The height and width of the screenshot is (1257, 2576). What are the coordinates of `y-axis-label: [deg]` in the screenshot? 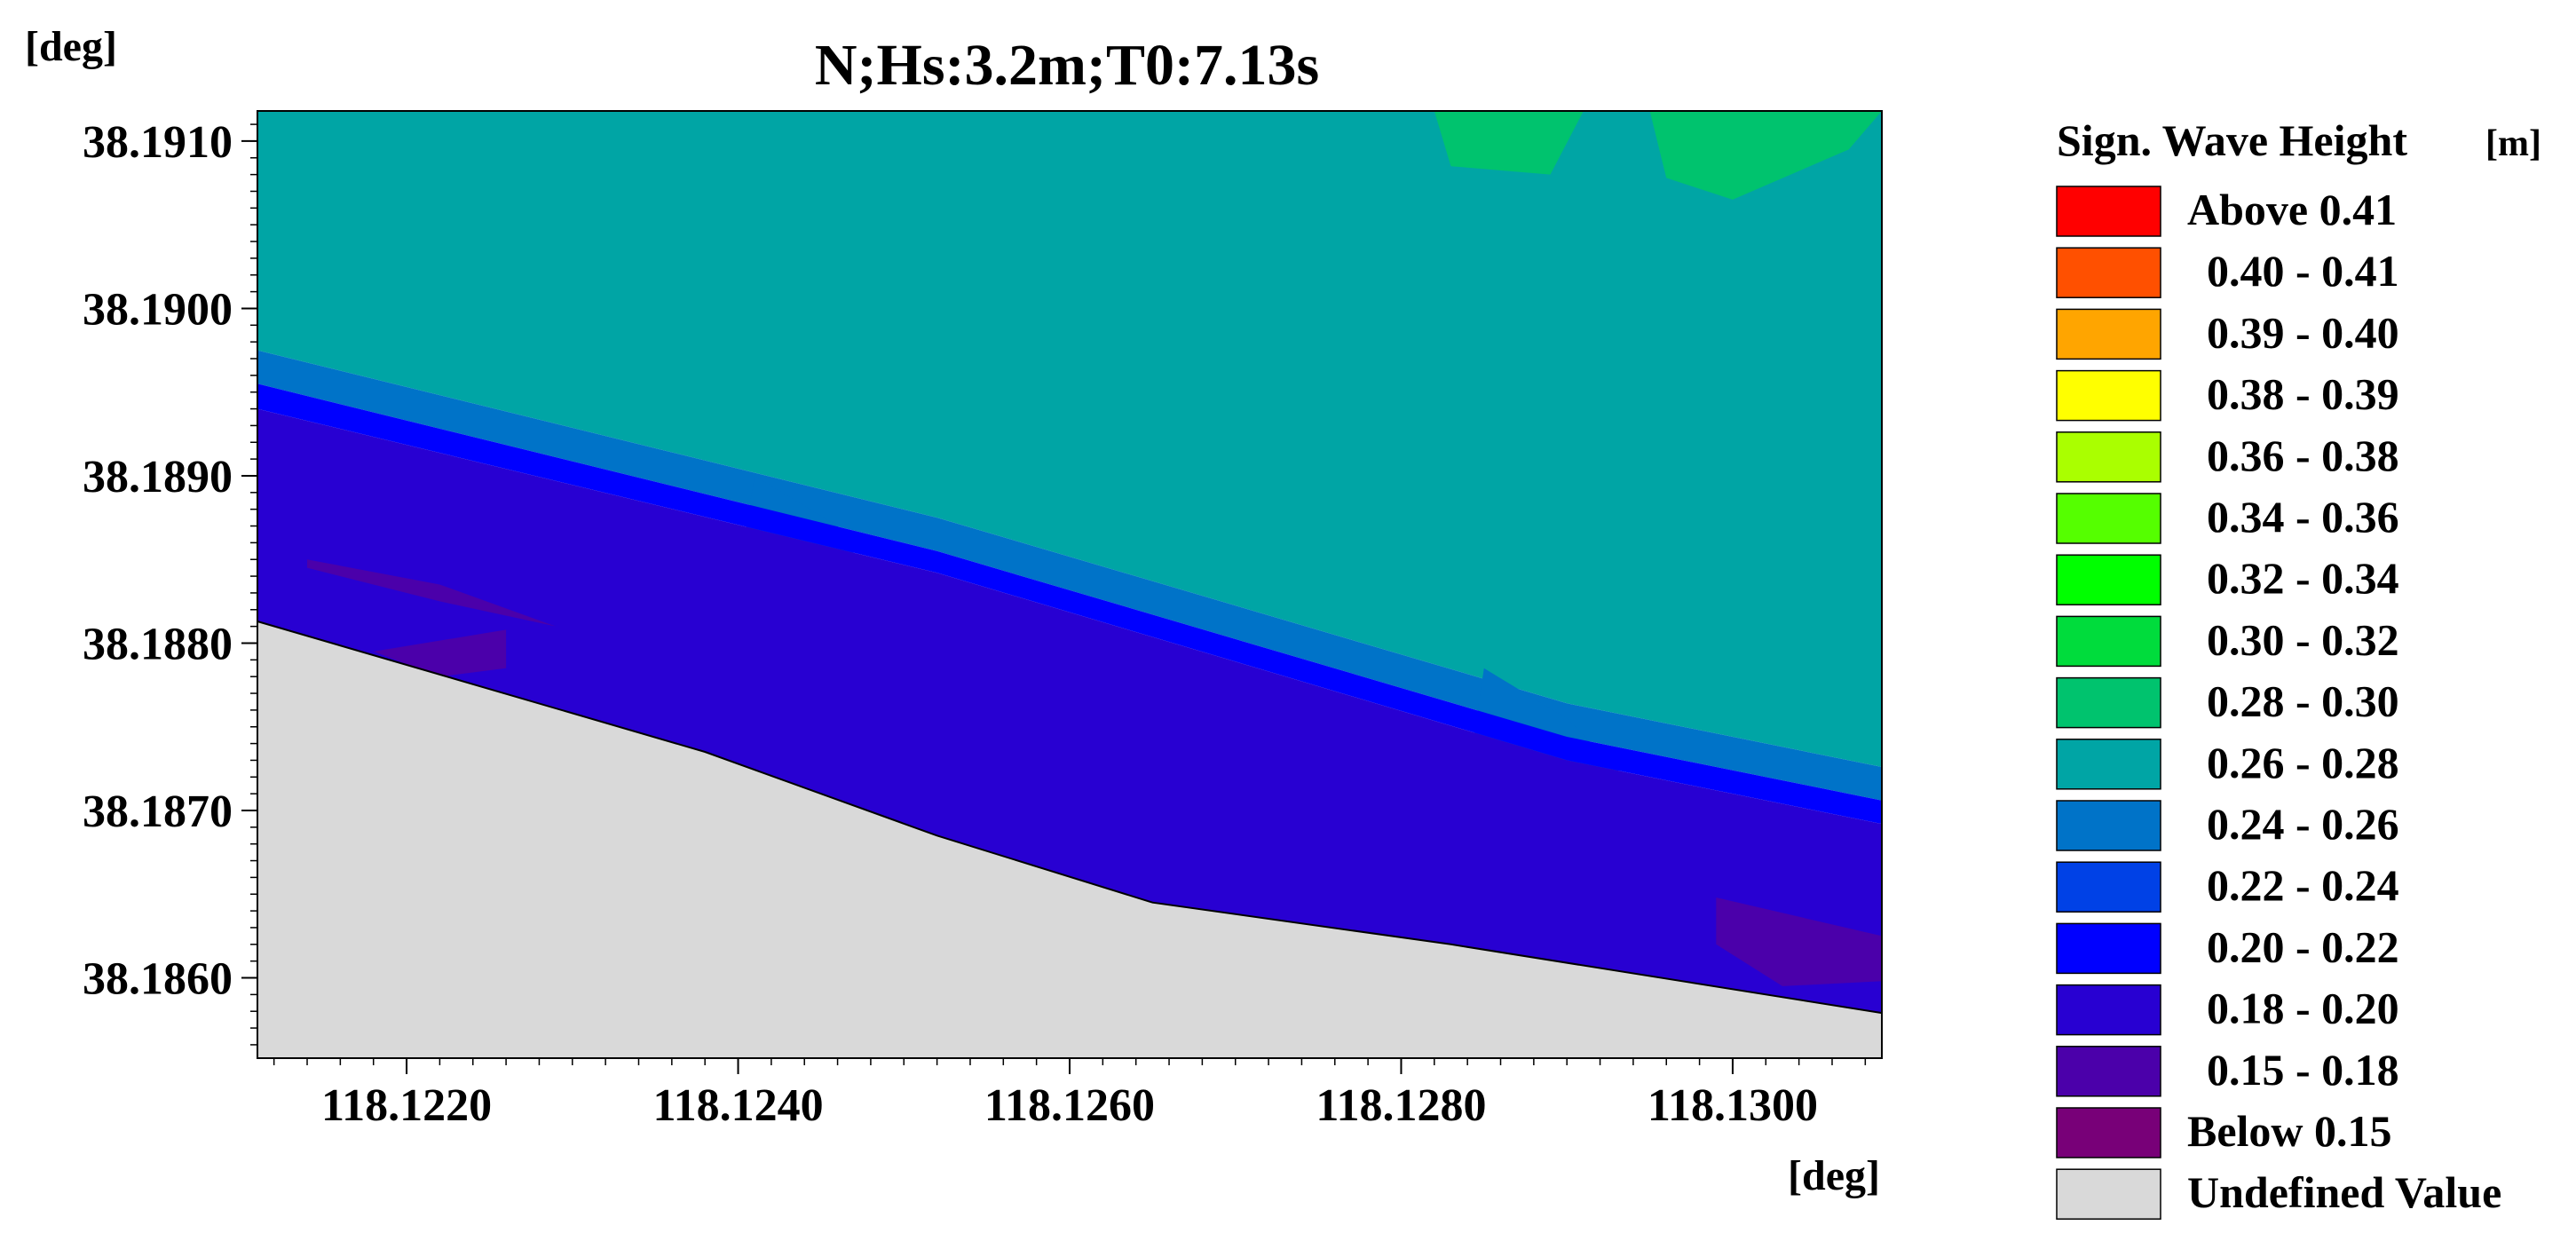 It's located at (71, 46).